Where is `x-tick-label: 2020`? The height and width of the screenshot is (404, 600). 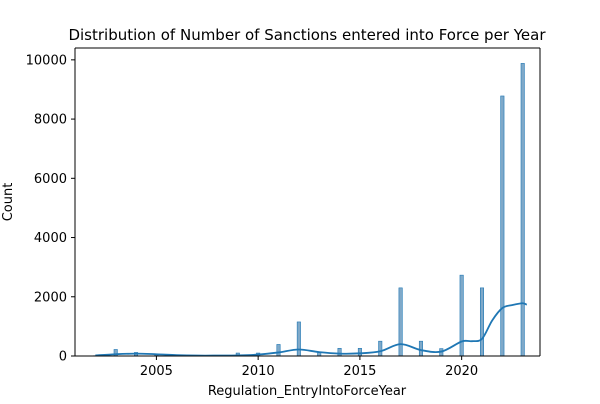 x-tick-label: 2020 is located at coordinates (461, 371).